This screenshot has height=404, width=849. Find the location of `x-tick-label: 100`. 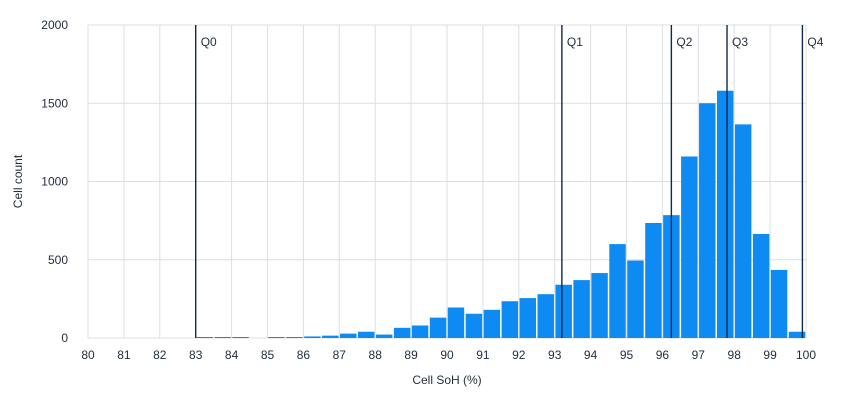

x-tick-label: 100 is located at coordinates (806, 355).